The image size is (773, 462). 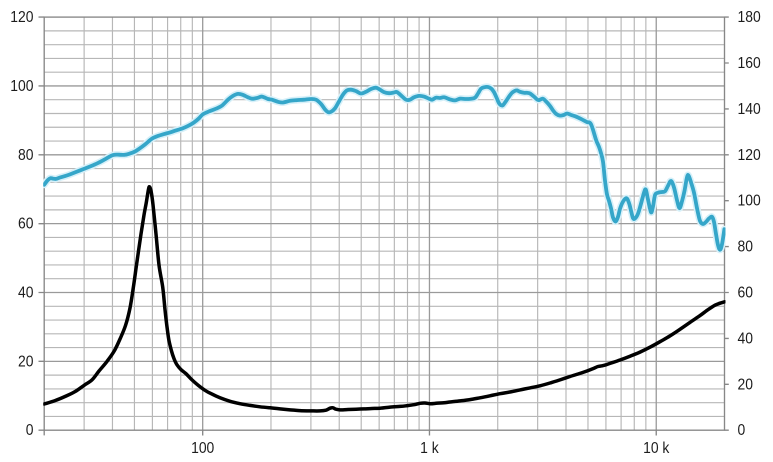 What do you see at coordinates (748, 63) in the screenshot?
I see `svg-text: 160` at bounding box center [748, 63].